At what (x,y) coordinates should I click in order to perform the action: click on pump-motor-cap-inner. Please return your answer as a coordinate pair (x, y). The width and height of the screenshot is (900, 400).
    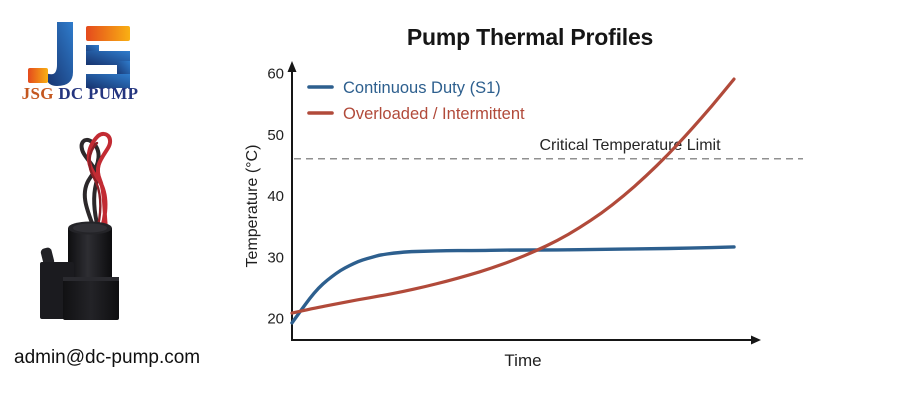
    Looking at the image, I should click on (90, 228).